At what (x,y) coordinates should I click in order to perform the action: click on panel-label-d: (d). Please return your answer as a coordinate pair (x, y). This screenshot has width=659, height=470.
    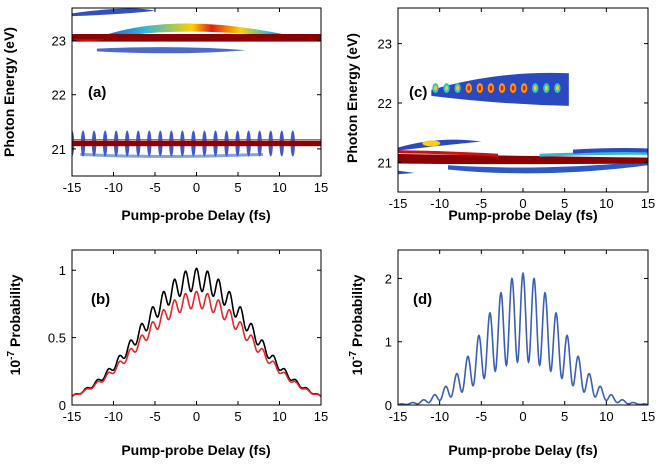
    Looking at the image, I should click on (422, 299).